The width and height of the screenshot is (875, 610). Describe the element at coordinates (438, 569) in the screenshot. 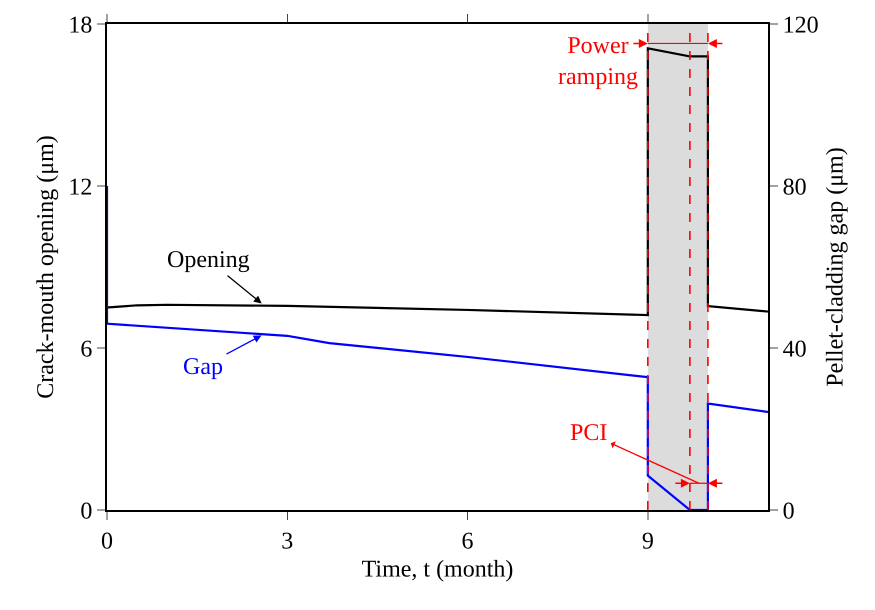

I see `x-axis-title: Time, t (month)` at that location.